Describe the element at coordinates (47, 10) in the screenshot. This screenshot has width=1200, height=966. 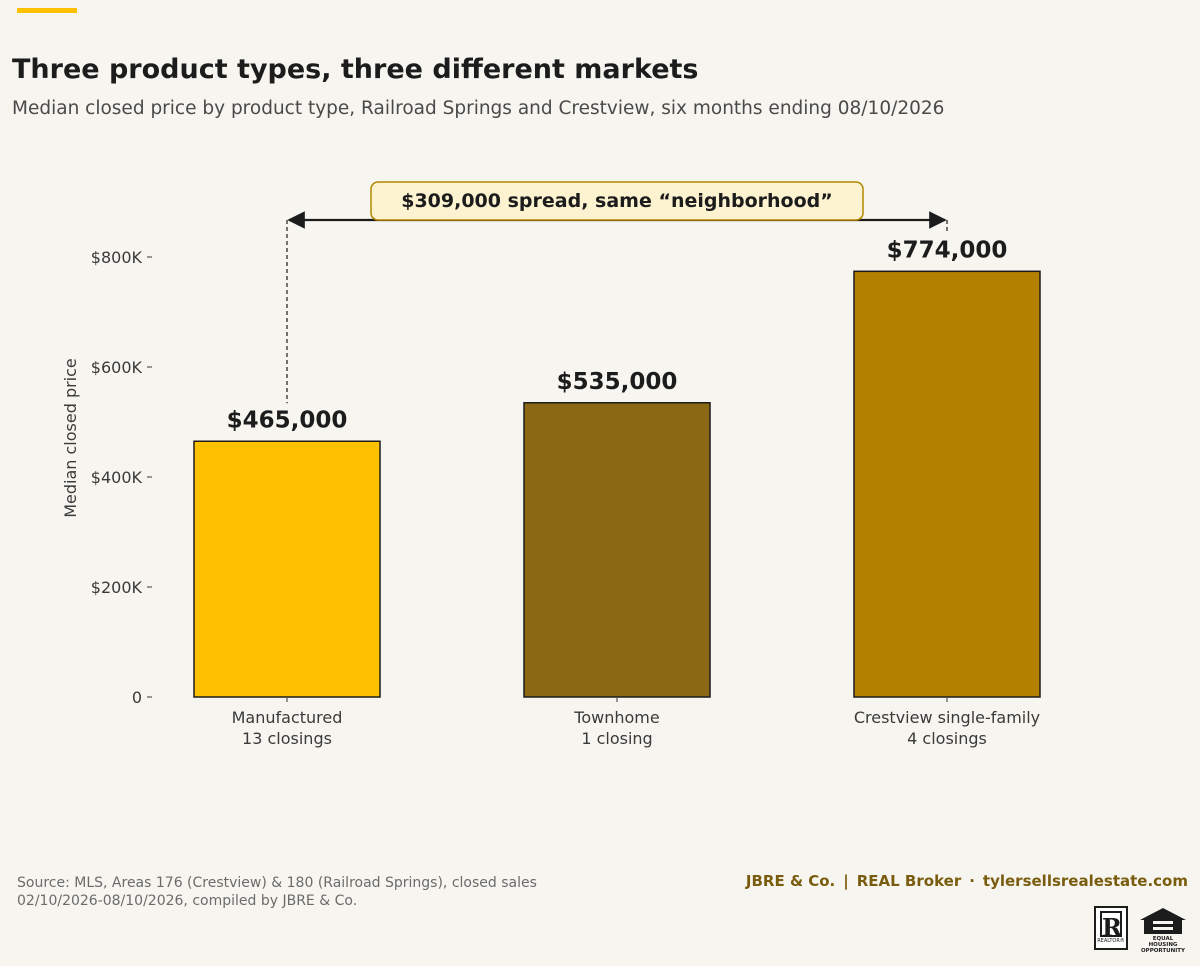
I see `accent-bar` at that location.